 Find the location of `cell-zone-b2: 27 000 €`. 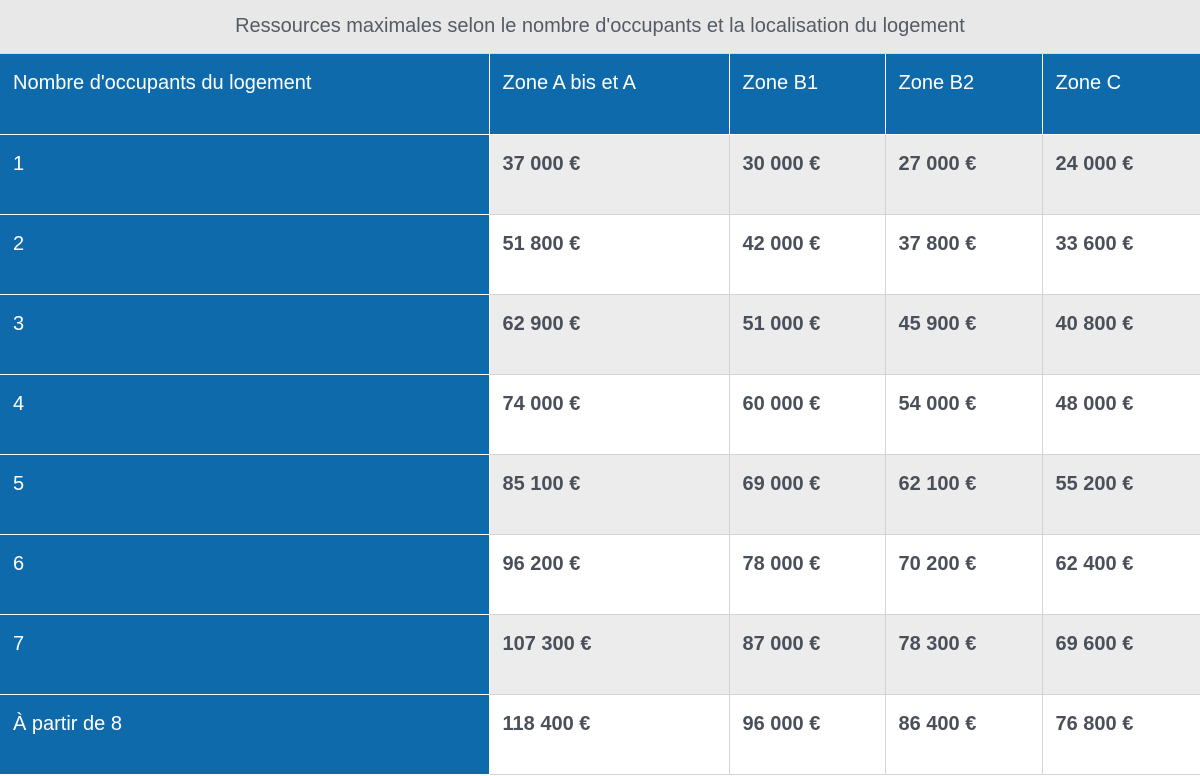

cell-zone-b2: 27 000 € is located at coordinates (964, 174).